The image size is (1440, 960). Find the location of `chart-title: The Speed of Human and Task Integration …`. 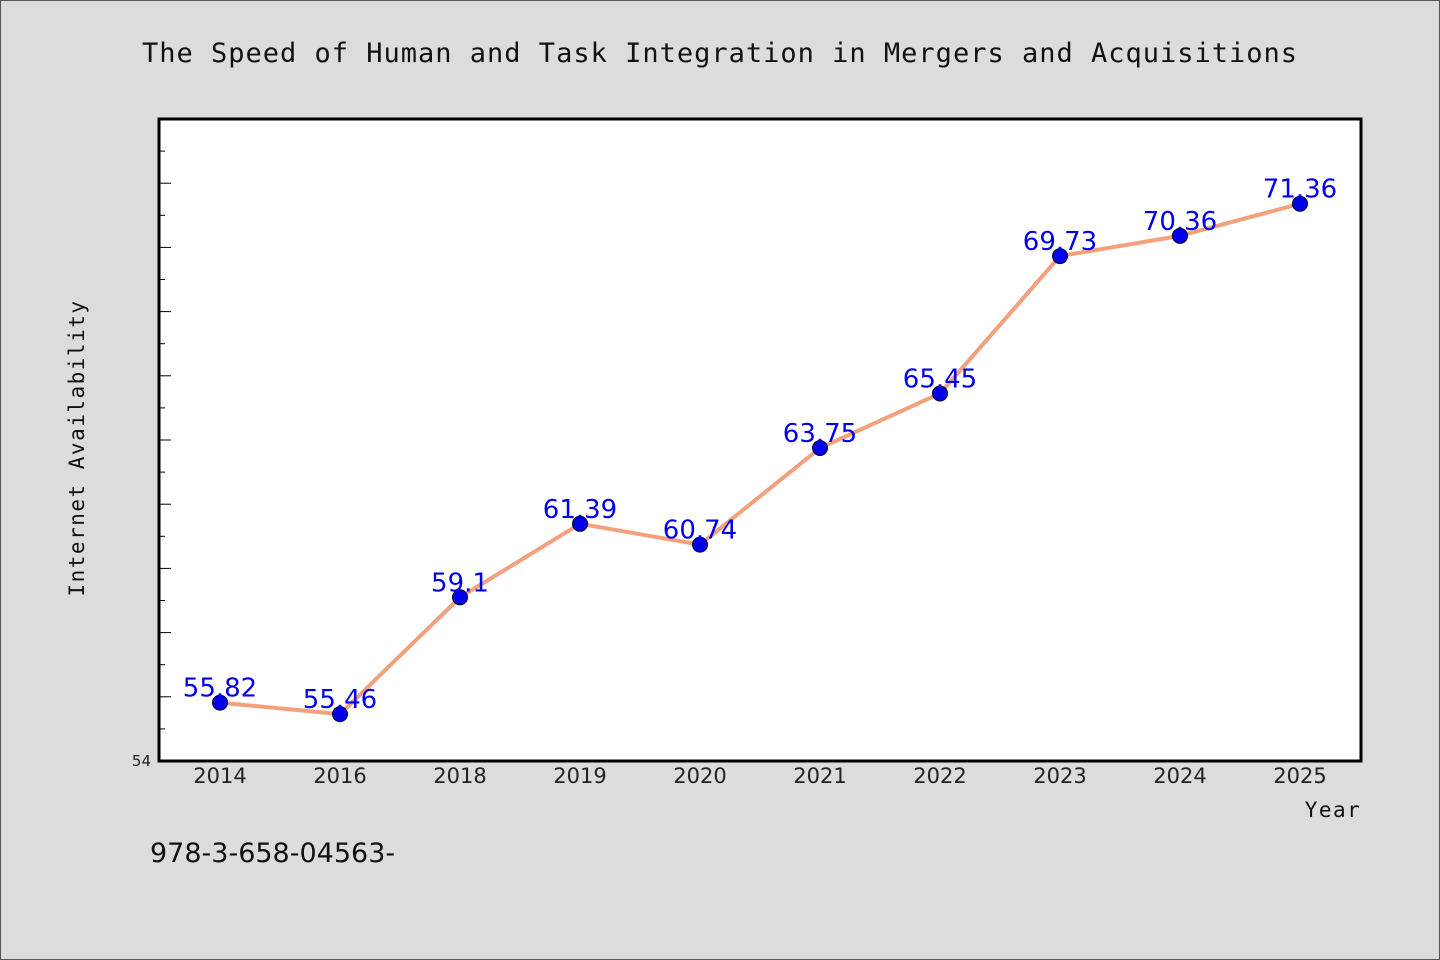

chart-title: The Speed of Human and Task Integration … is located at coordinates (720, 53).